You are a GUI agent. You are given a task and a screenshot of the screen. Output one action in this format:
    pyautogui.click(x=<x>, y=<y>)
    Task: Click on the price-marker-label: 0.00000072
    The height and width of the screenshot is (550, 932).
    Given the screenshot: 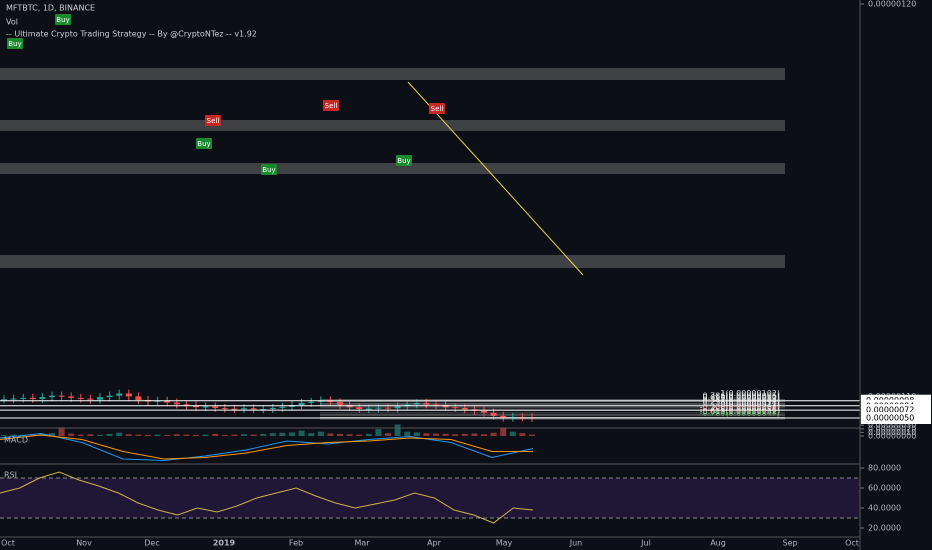 What is the action you would take?
    pyautogui.click(x=890, y=410)
    